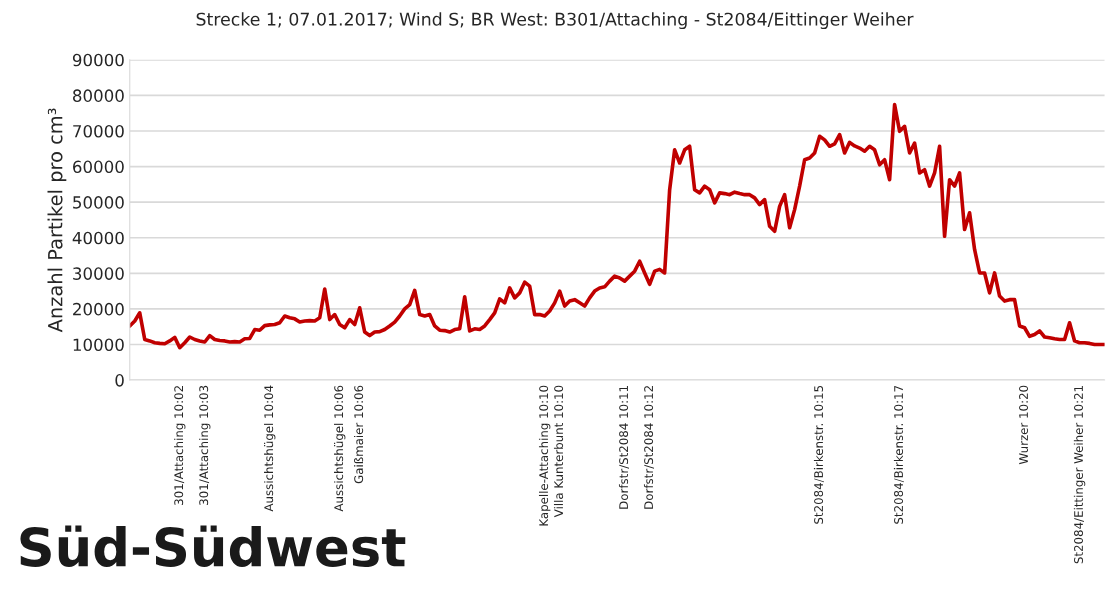 The width and height of the screenshot is (1109, 592). I want to click on x-tick-label: Aussichtshügel 10:04, so click(270, 448).